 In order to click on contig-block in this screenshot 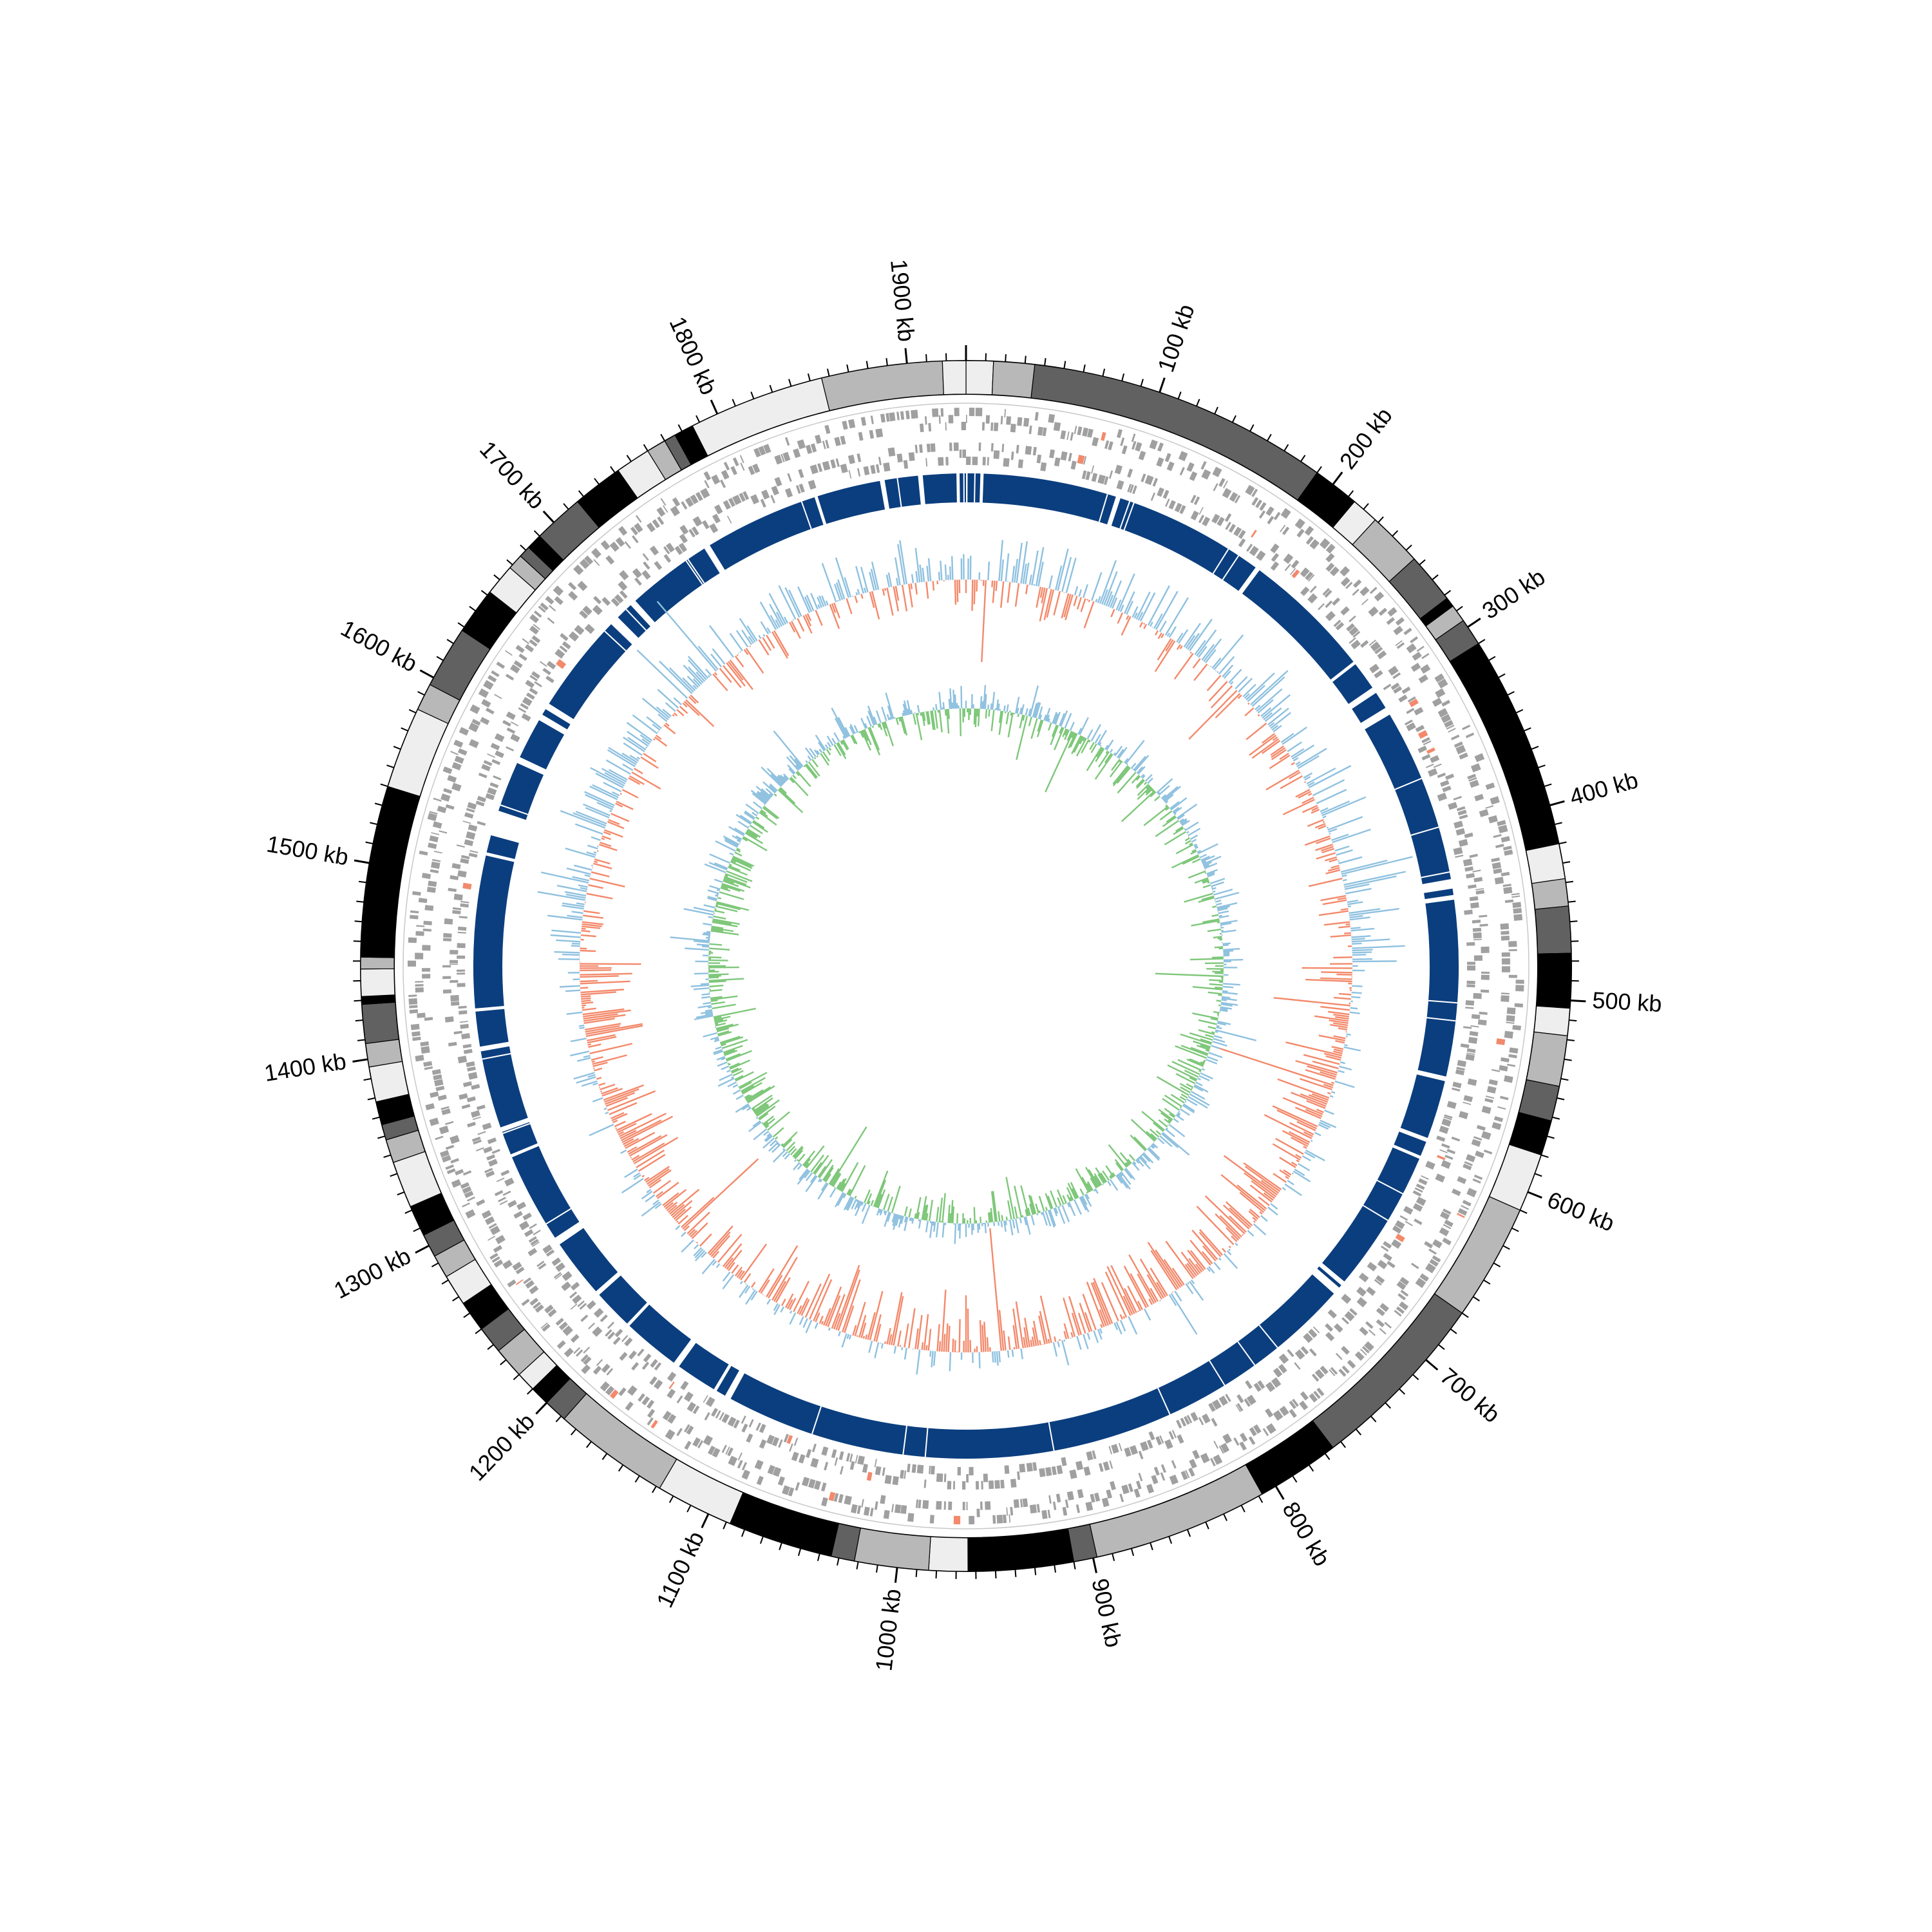, I will do `click(1554, 980)`.